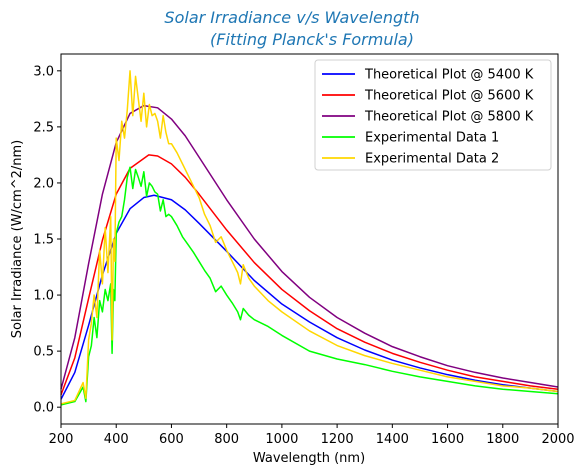 This screenshot has height=476, width=584. I want to click on y-axis-label: Solar Irradiance (W/cm^2/nm), so click(17, 239).